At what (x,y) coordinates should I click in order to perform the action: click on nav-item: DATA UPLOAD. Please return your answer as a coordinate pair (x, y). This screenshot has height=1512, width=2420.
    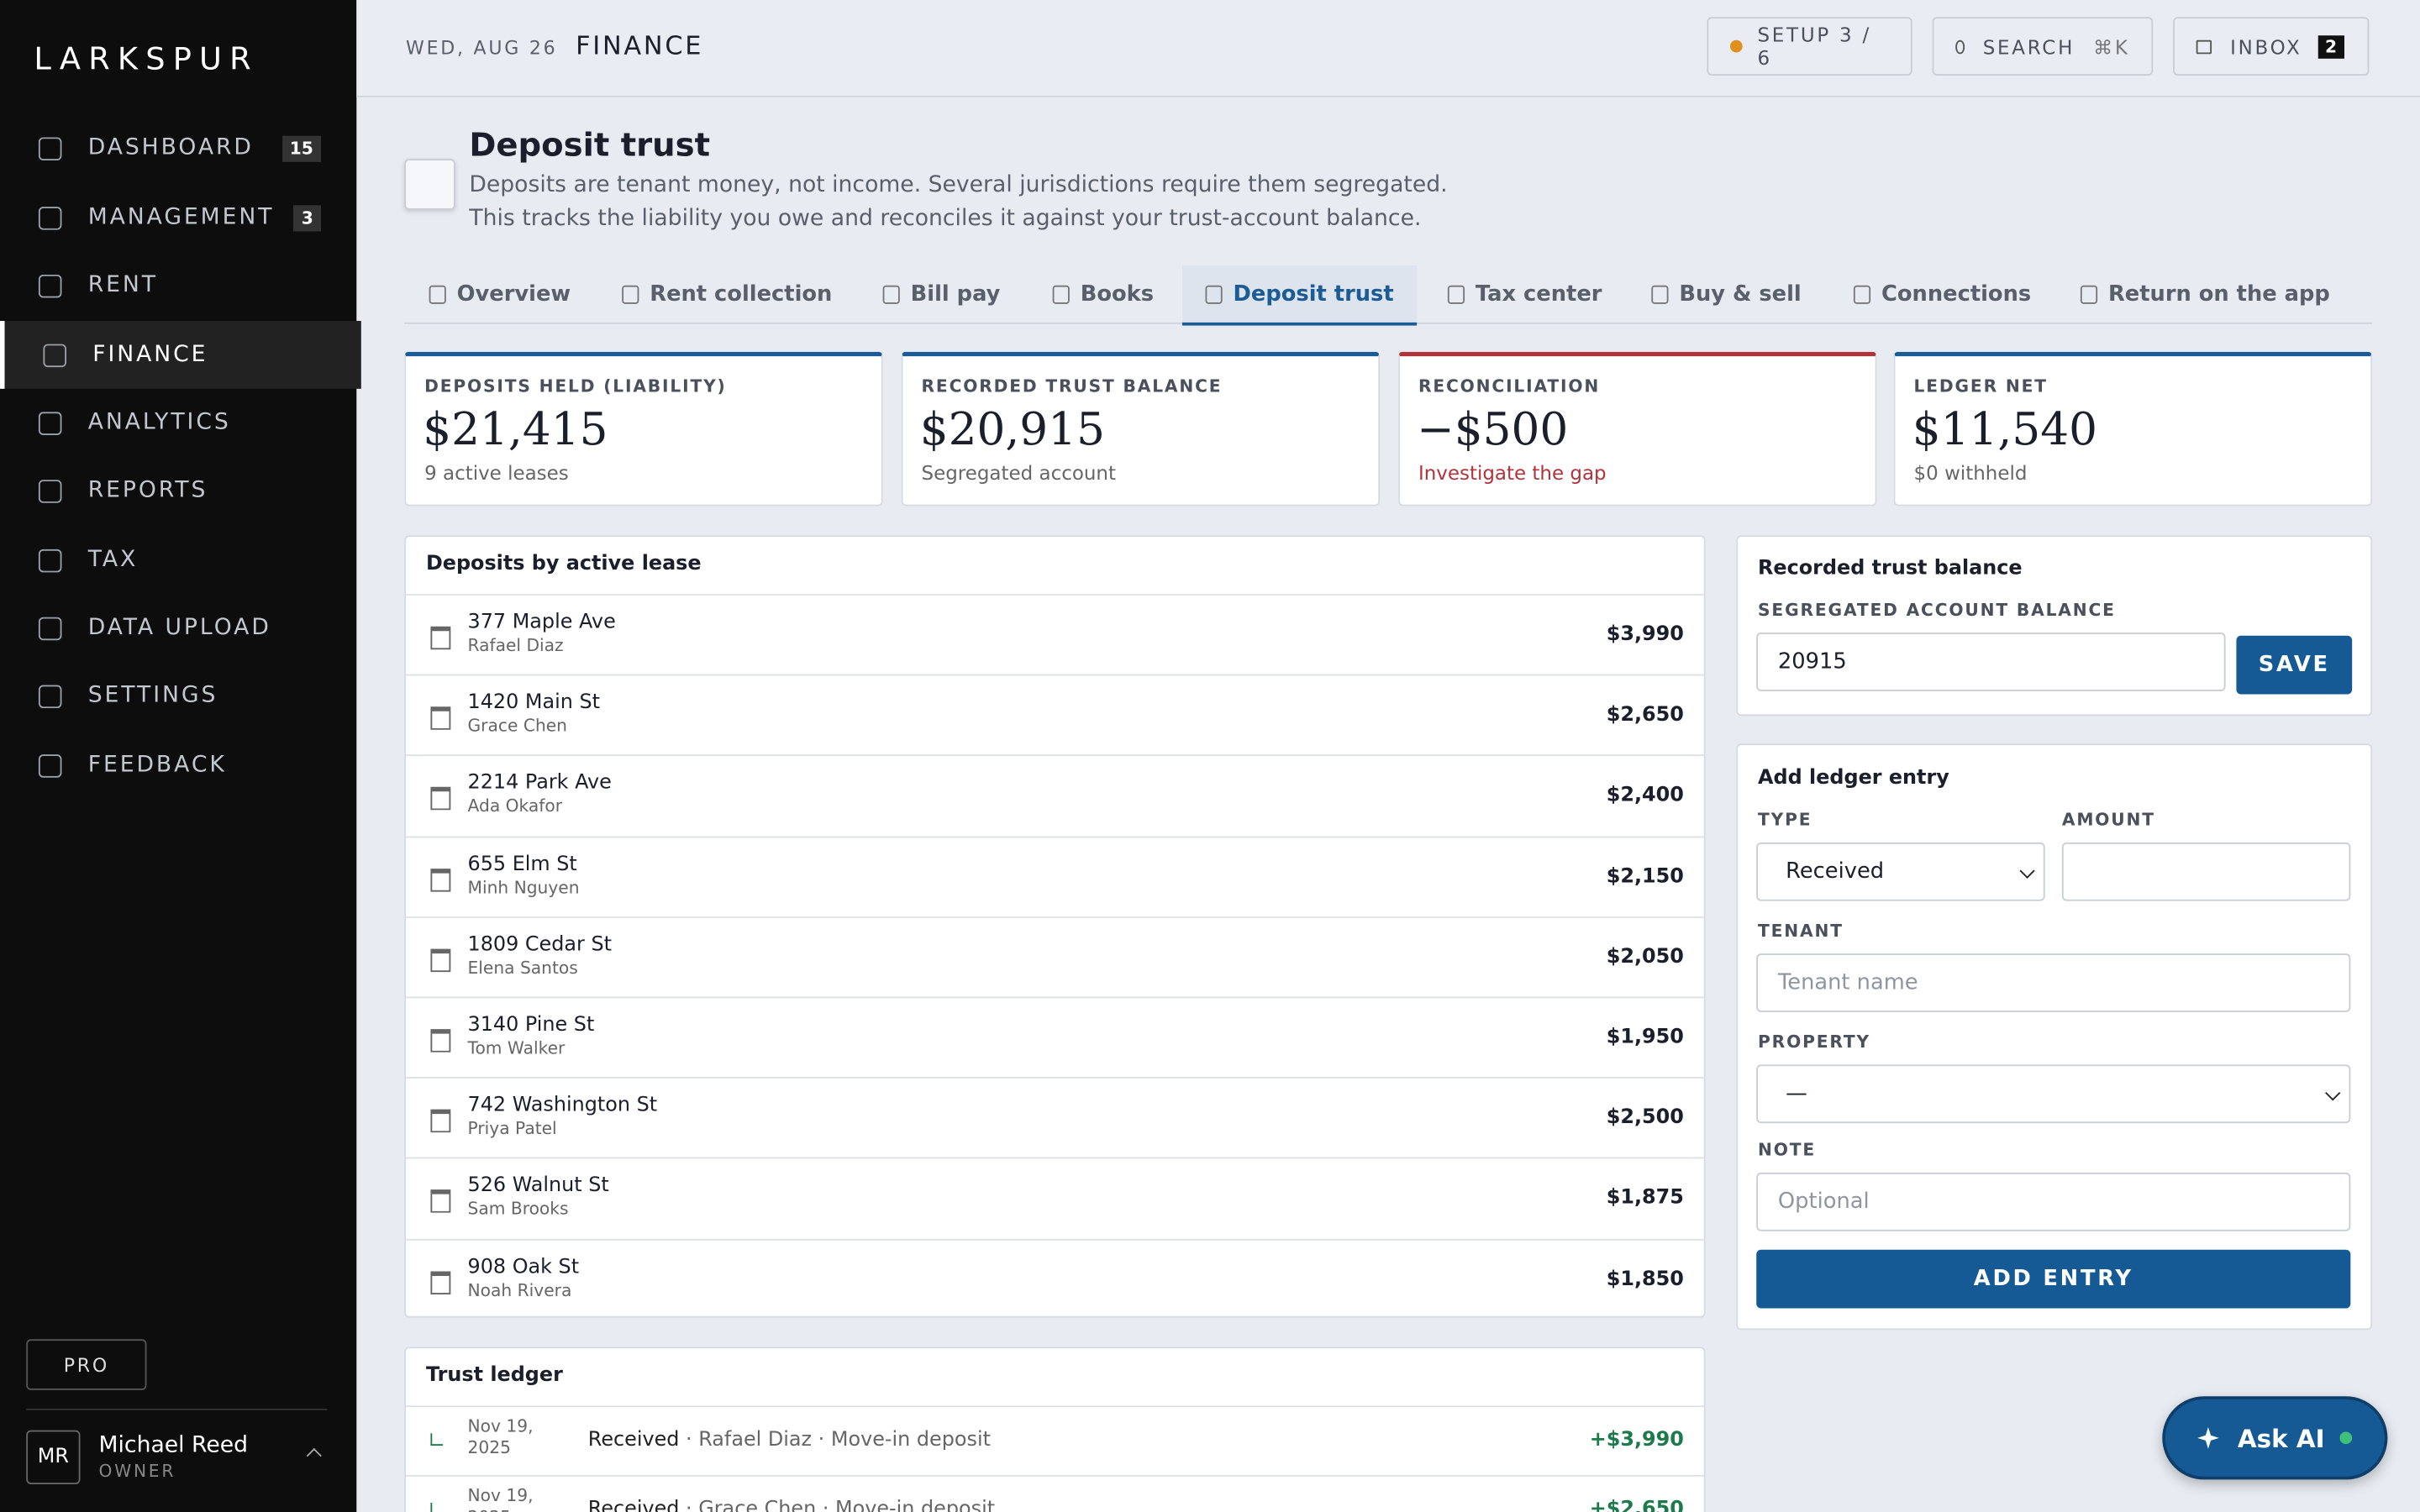
    Looking at the image, I should click on (178, 628).